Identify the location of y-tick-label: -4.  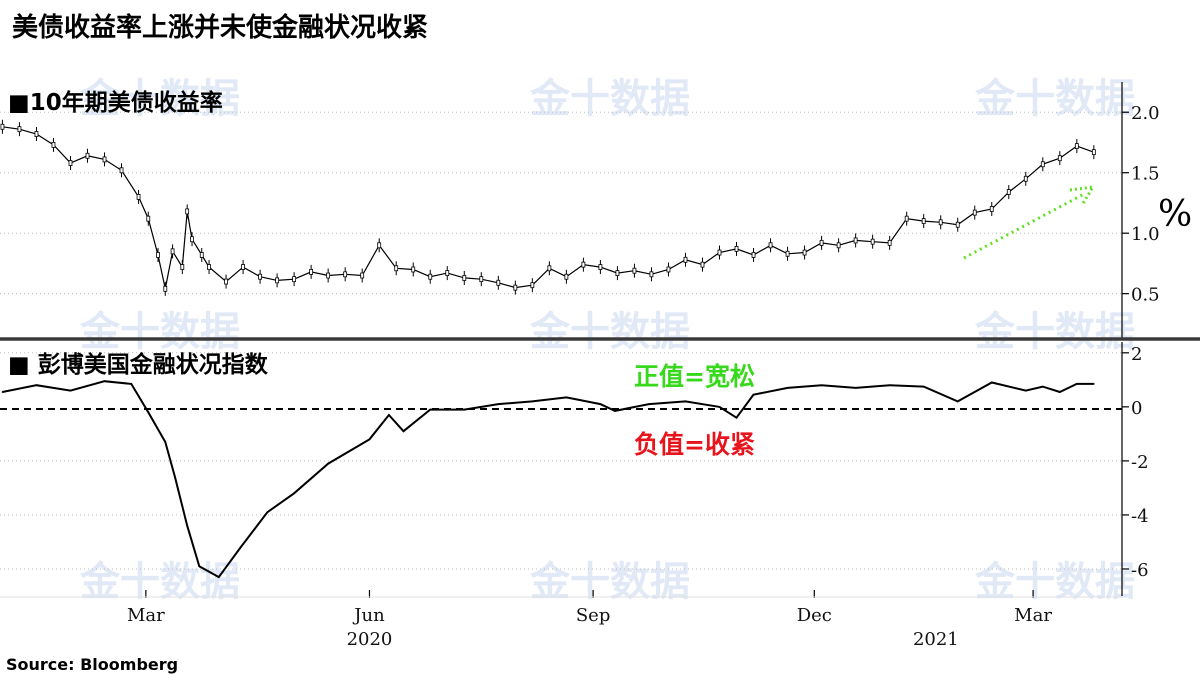
(1140, 516).